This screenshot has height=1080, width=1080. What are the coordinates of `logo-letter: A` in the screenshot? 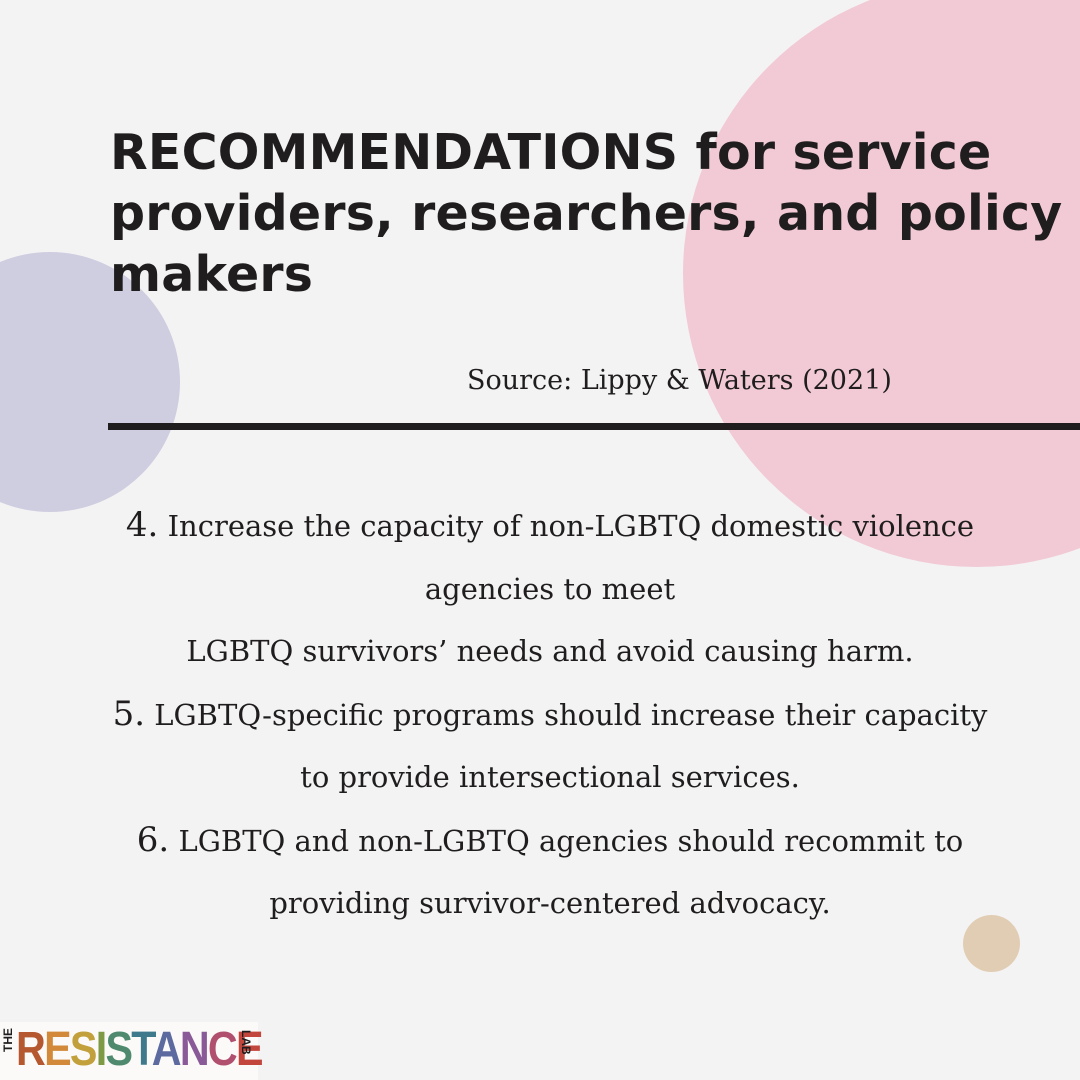 It's located at (166, 1049).